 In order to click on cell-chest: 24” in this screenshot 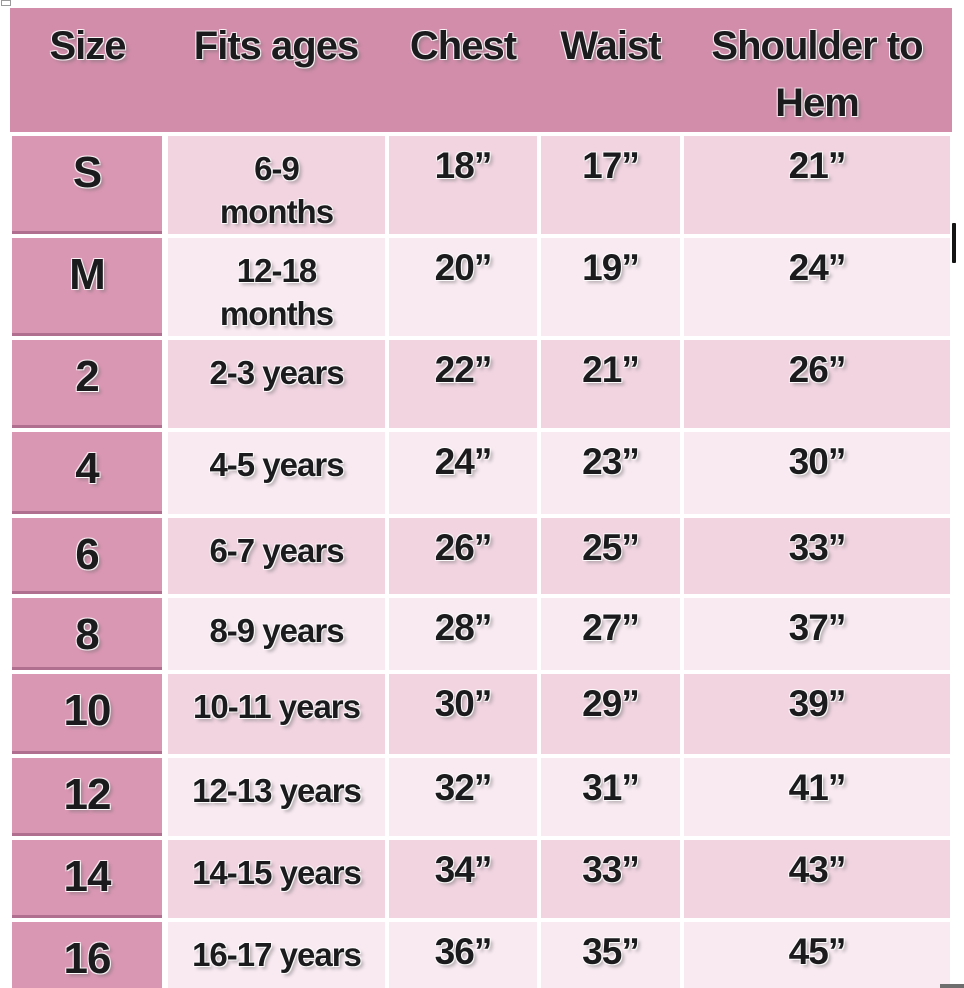, I will do `click(463, 472)`.